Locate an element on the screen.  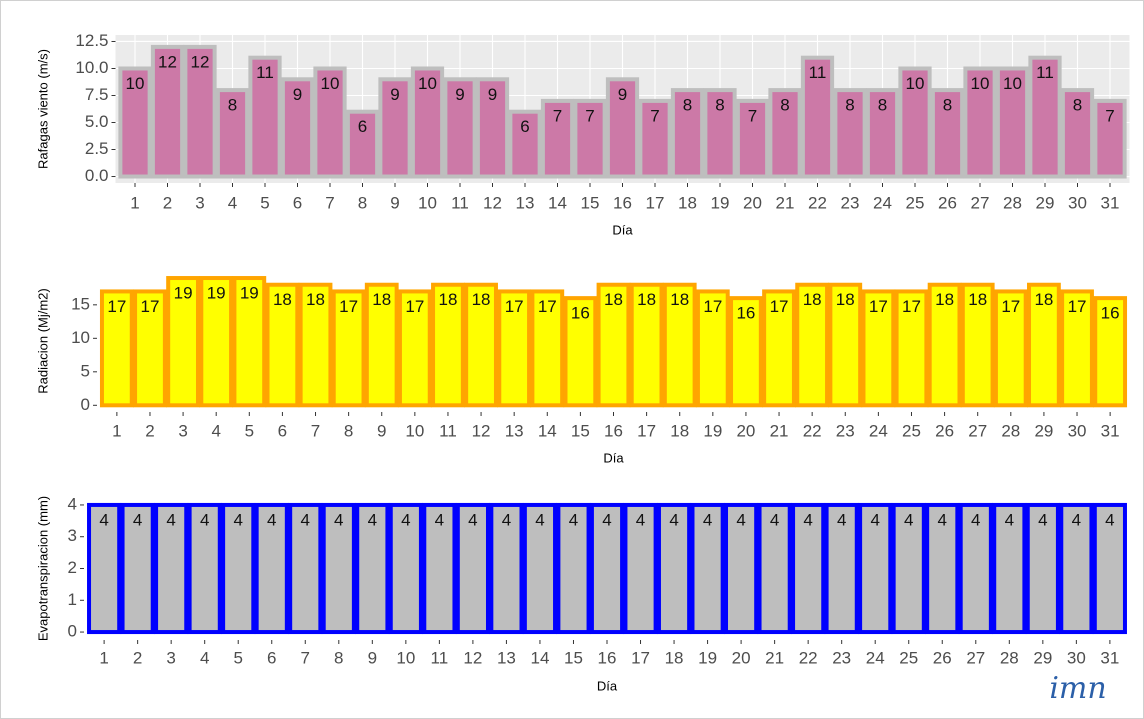
y-tick-label: 7.5 is located at coordinates (97, 94).